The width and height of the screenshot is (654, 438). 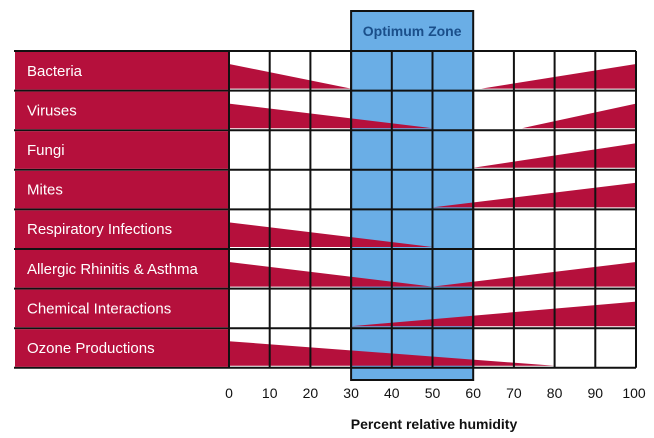 I want to click on x-tick-label-10: 100, so click(x=634, y=393).